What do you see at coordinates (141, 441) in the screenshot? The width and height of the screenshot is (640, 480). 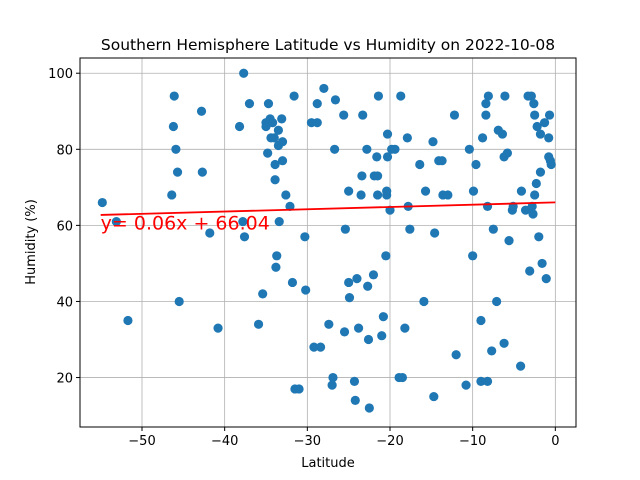 I see `x-tick-label: −50` at bounding box center [141, 441].